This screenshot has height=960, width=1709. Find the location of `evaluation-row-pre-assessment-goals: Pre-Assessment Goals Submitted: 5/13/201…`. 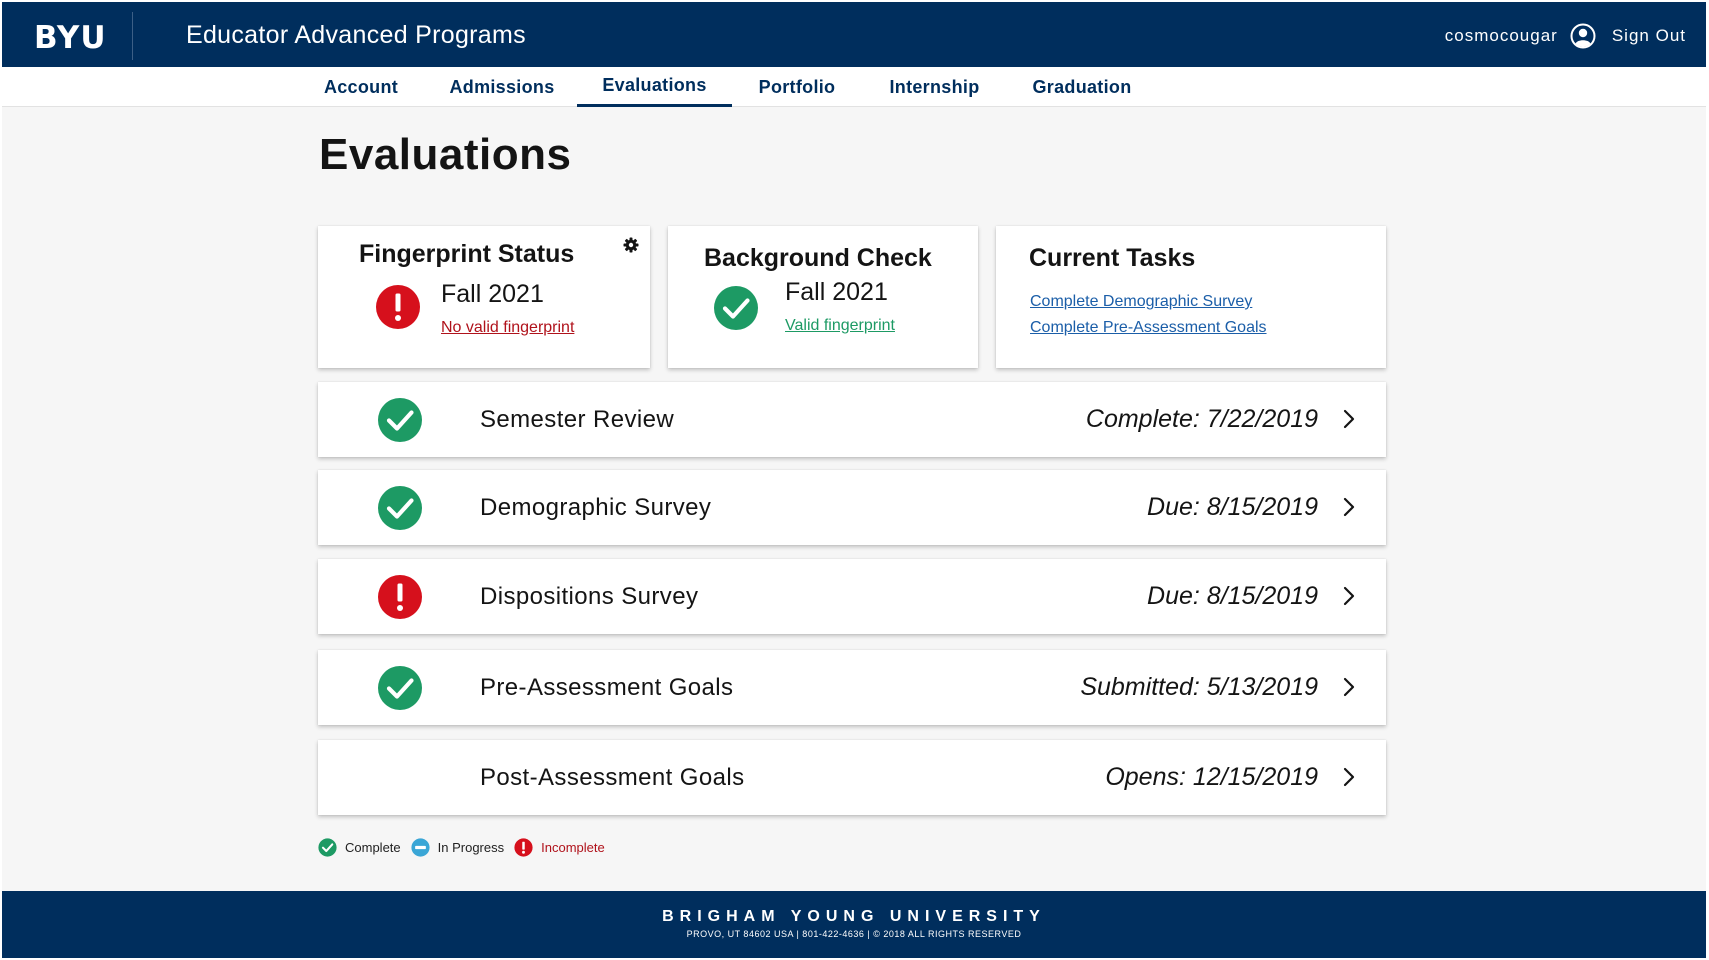

evaluation-row-pre-assessment-goals: Pre-Assessment Goals Submitted: 5/13/201… is located at coordinates (852, 687).